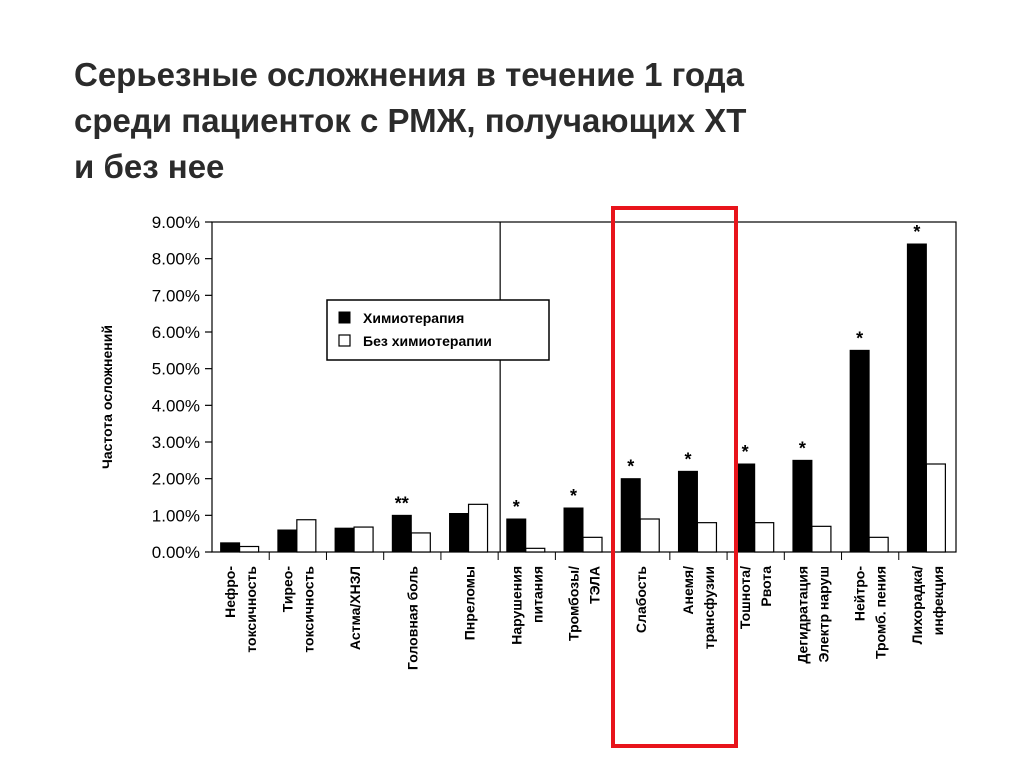 Image resolution: width=1024 pixels, height=767 pixels. Describe the element at coordinates (927, 605) in the screenshot. I see `category-label: Лихорадка/инфекция` at that location.